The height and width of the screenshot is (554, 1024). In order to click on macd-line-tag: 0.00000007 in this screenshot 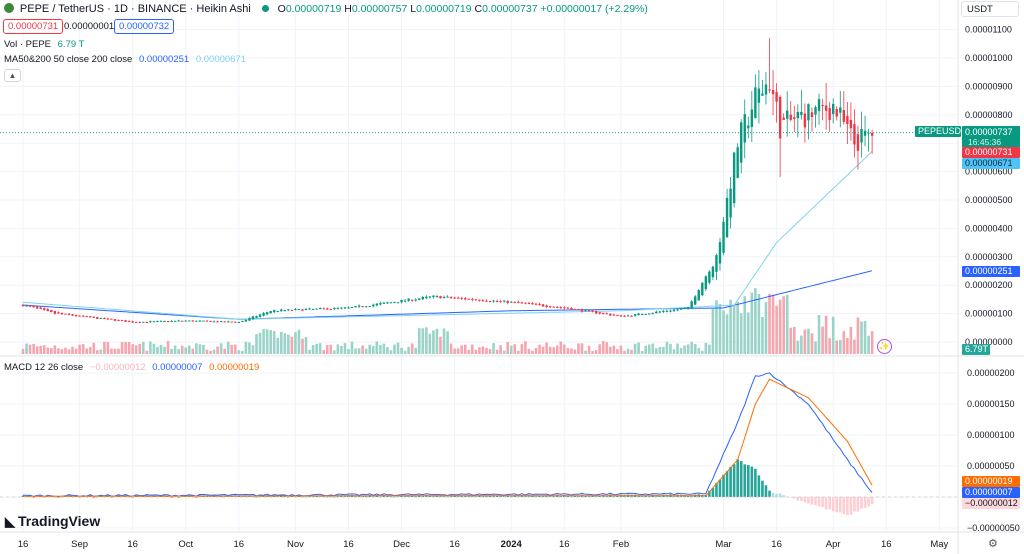, I will do `click(989, 492)`.